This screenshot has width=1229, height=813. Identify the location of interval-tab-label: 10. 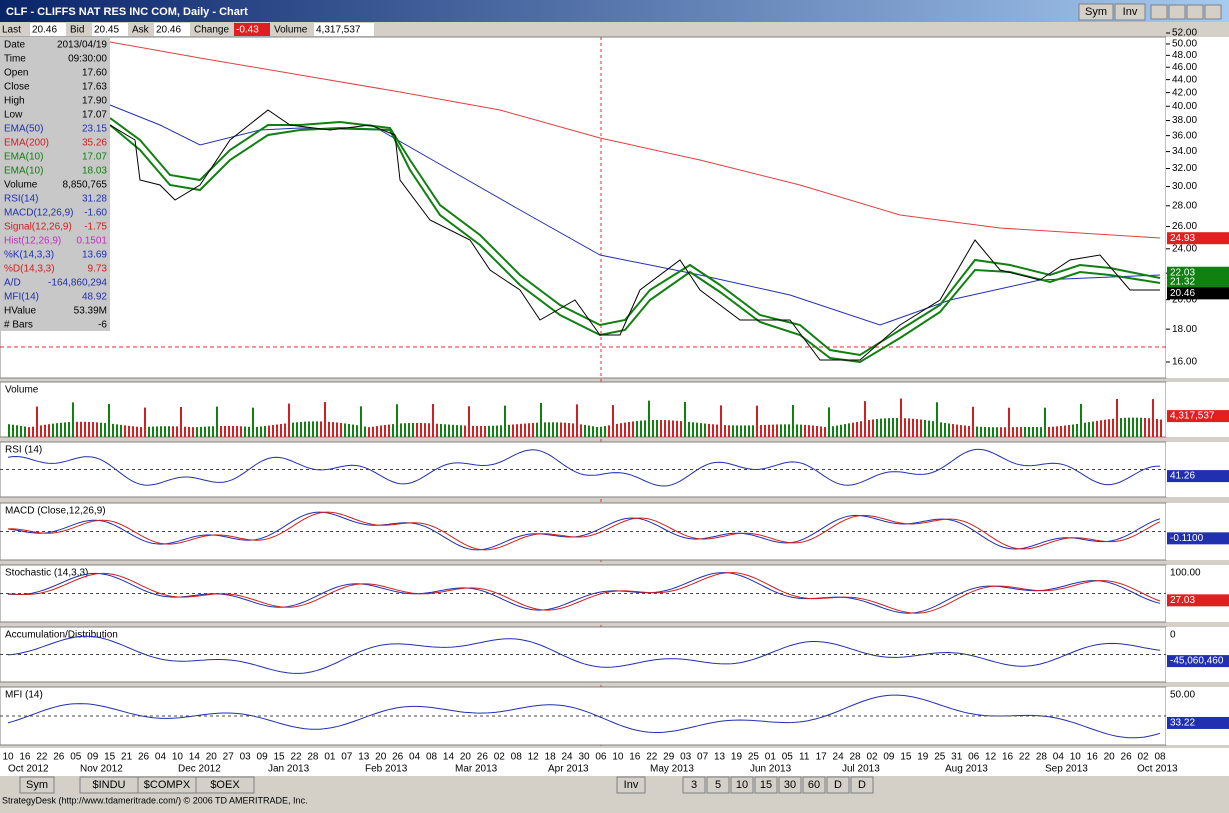
(742, 785).